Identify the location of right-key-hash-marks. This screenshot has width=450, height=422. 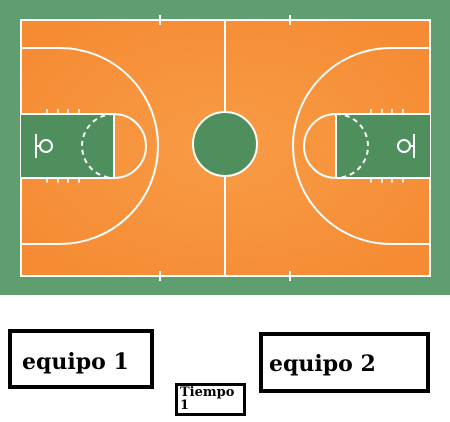
(387, 146).